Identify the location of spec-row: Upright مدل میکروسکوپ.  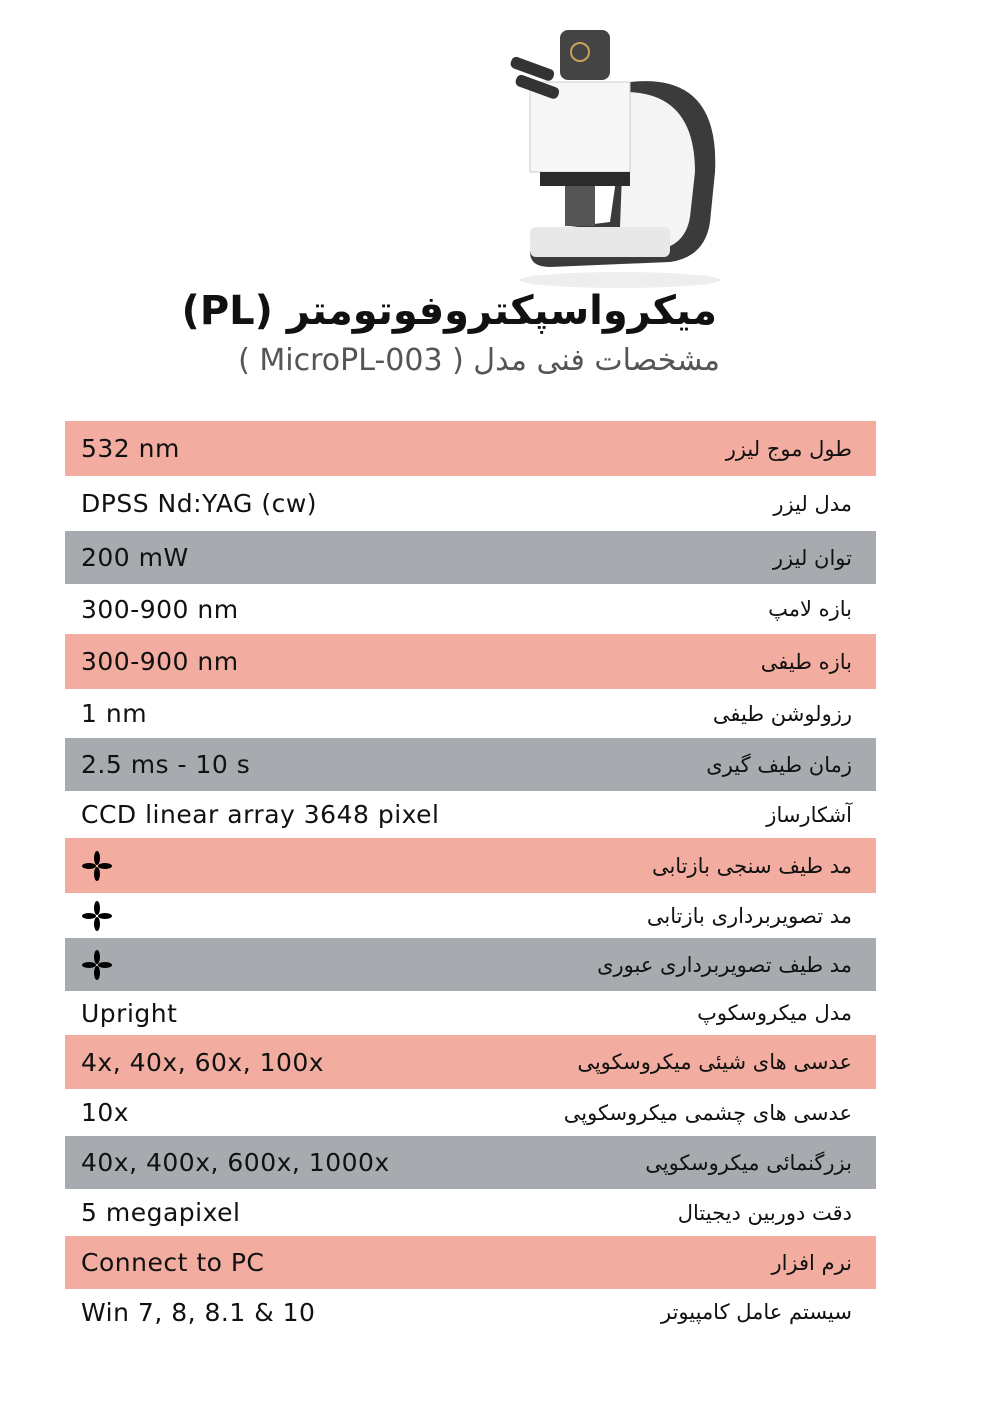
(470, 1013).